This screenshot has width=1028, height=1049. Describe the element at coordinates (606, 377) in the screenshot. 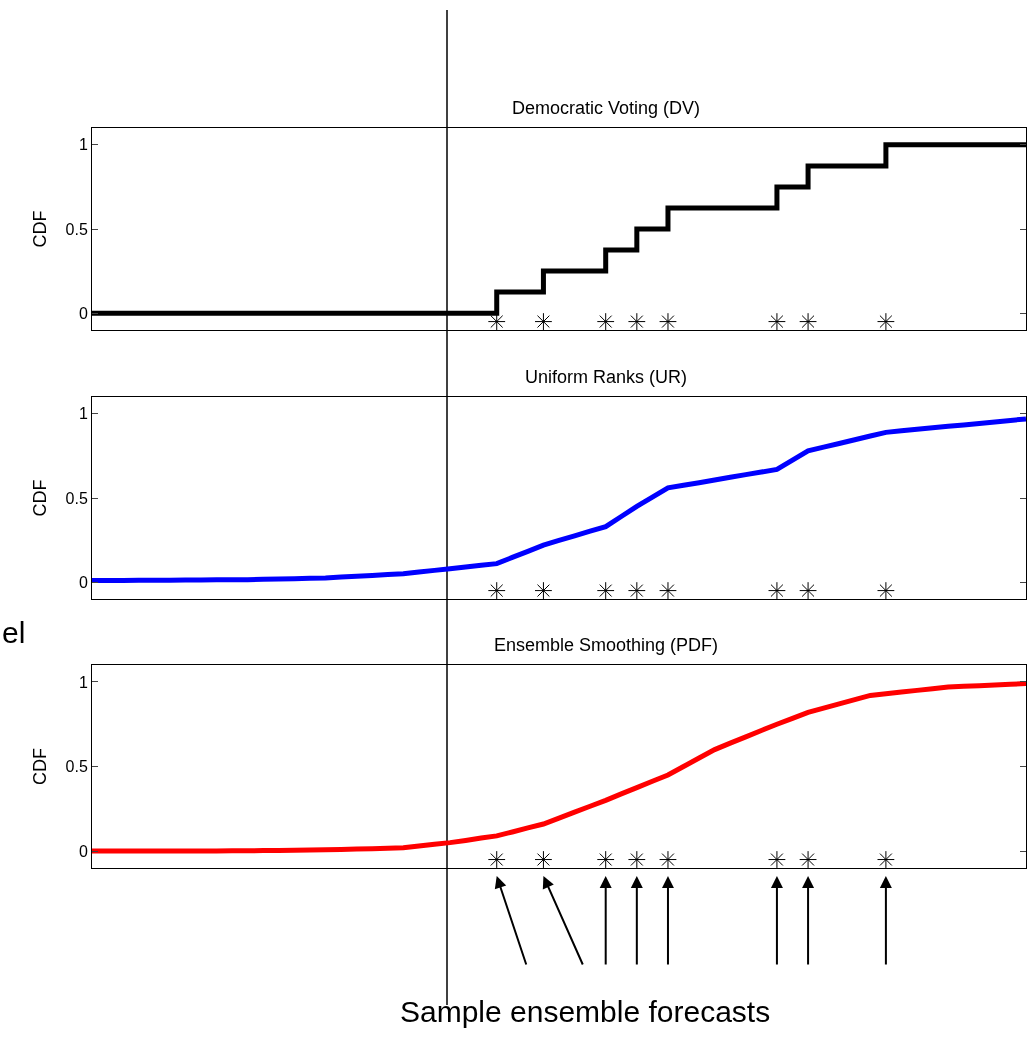

I see `chart-title: Uniform Ranks (UR)` at that location.